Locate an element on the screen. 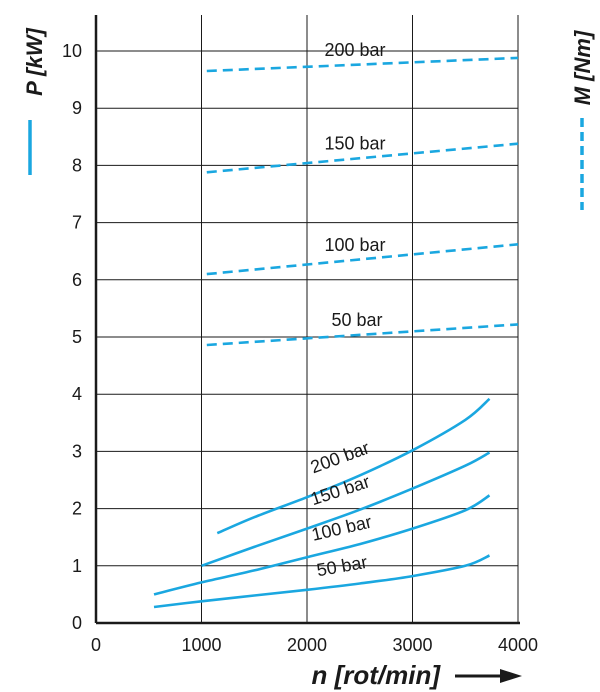 Image resolution: width=600 pixels, height=692 pixels. right-axis-title: M [Nm] is located at coordinates (582, 67).